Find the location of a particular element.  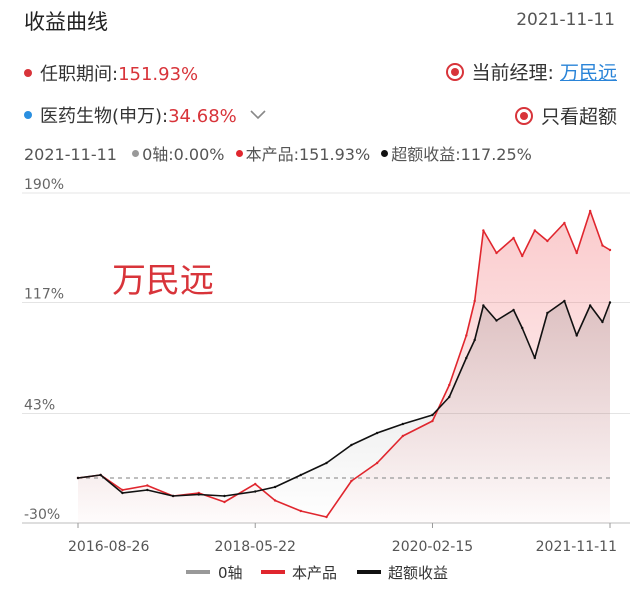

benchmark-selector: 医药生物(申万):34.68% is located at coordinates (145, 115).